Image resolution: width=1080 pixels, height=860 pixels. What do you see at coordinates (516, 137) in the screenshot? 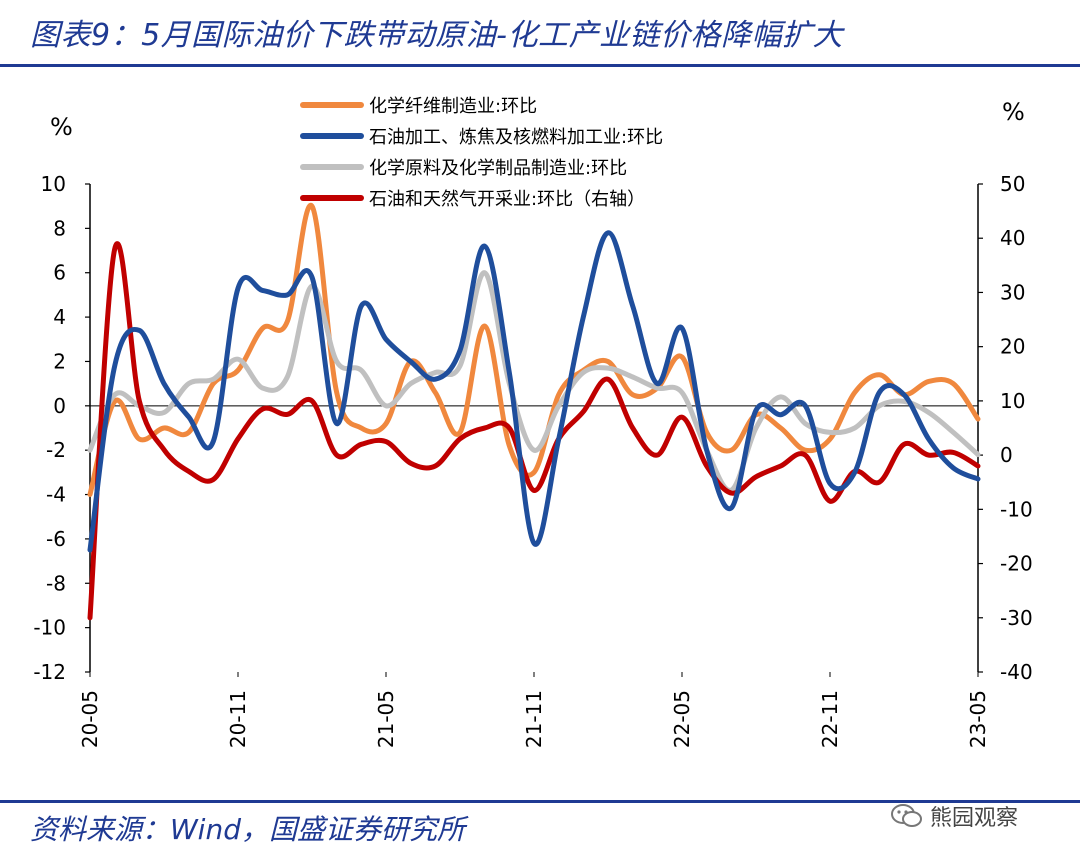
I see `legend-label-2: 石油加工、炼焦及核燃料加工业:环比` at bounding box center [516, 137].